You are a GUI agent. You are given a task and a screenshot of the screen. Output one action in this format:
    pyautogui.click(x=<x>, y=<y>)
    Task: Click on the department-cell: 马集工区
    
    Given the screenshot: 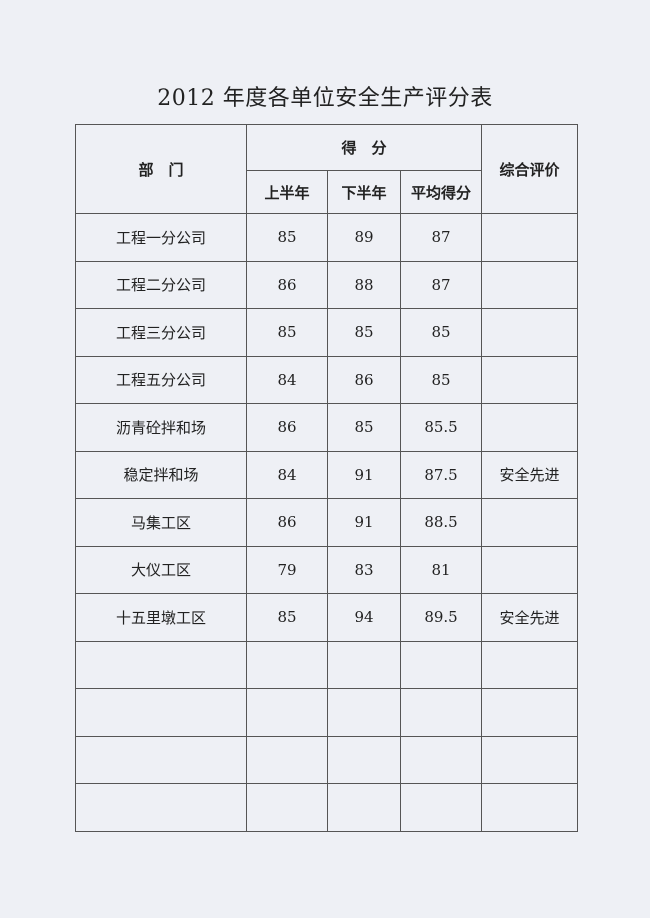 What is the action you would take?
    pyautogui.click(x=161, y=522)
    